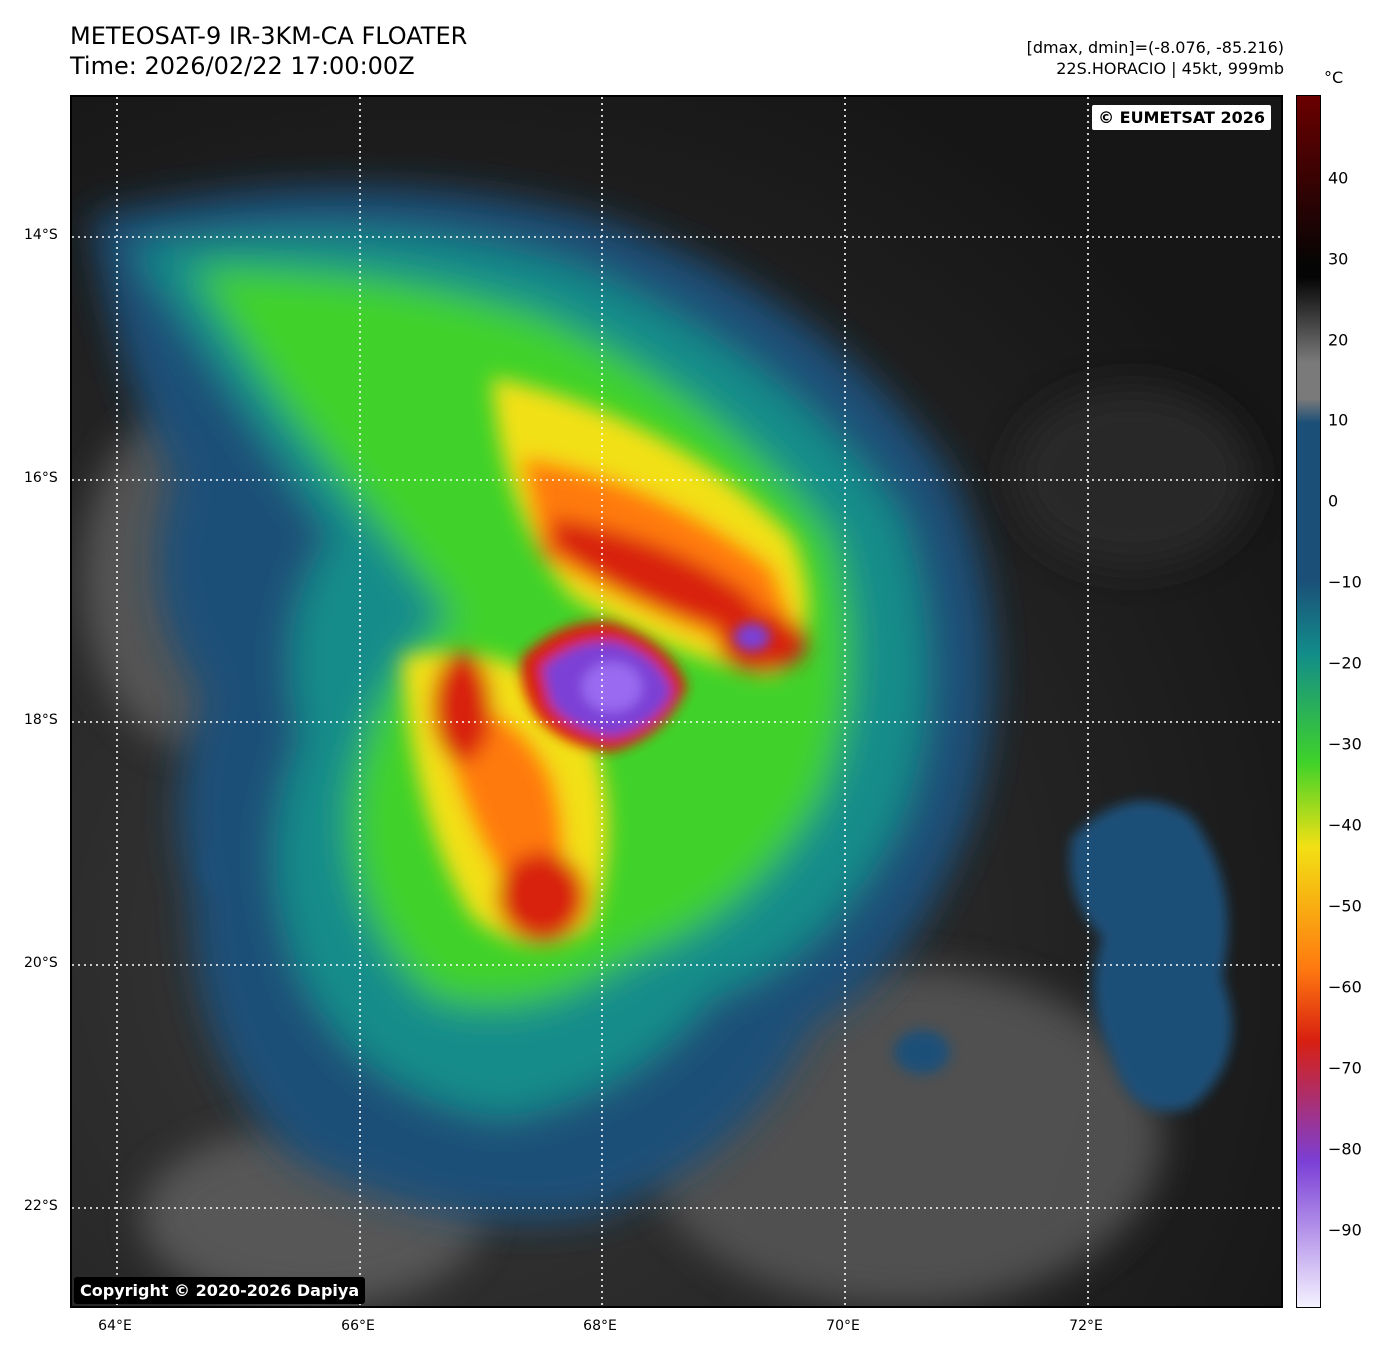 This screenshot has width=1388, height=1359. Describe the element at coordinates (1345, 825) in the screenshot. I see `colorbar-tick: −40` at that location.